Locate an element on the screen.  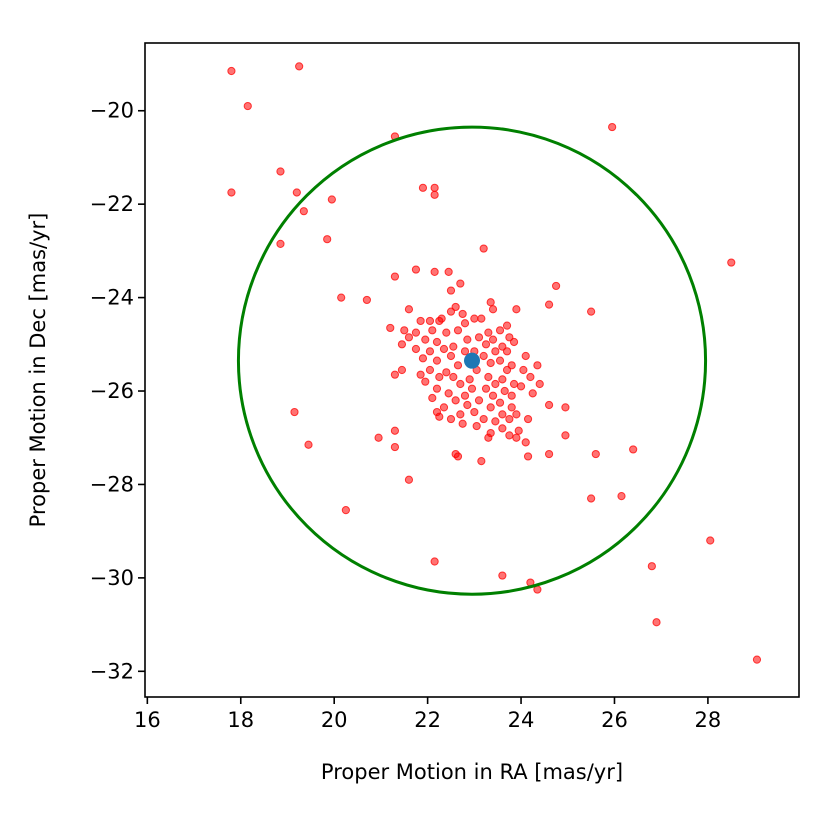
y-axis-label: Proper Motion in Dec [mas/yr] is located at coordinates (38, 370).